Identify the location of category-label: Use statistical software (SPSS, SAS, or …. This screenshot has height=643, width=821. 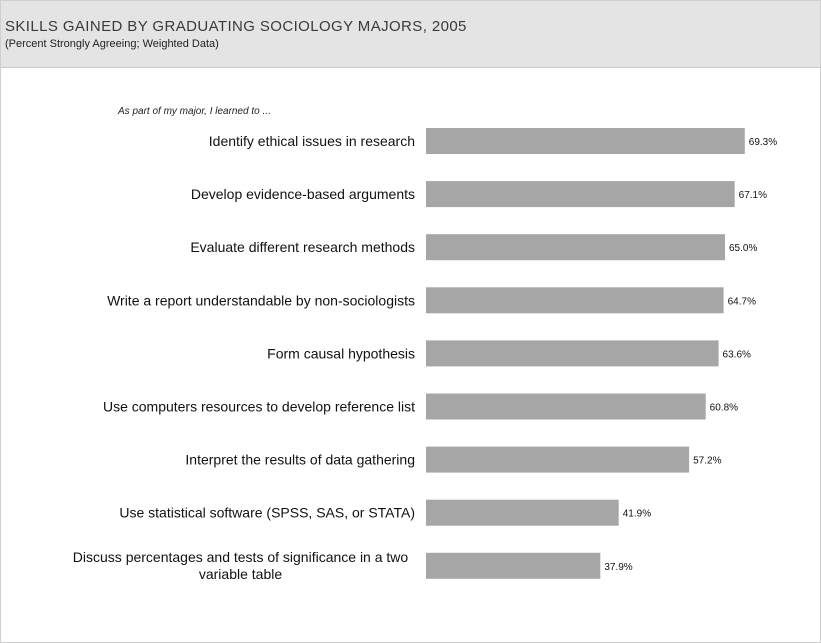
(267, 513).